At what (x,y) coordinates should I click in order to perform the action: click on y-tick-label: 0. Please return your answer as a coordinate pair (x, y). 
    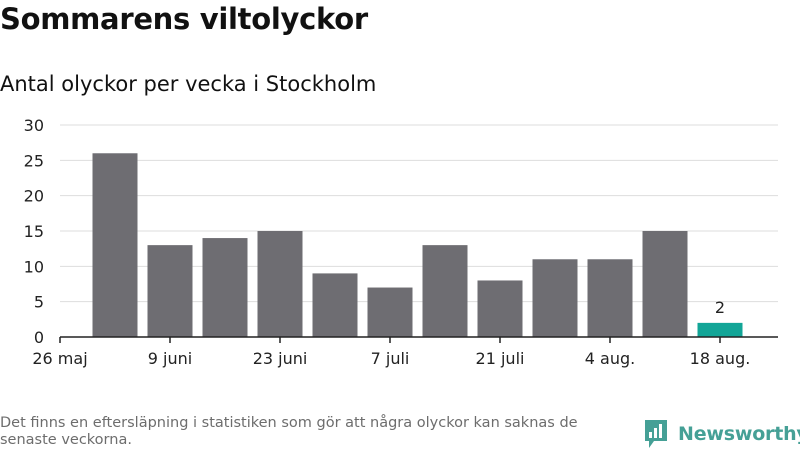
    Looking at the image, I should click on (39, 337).